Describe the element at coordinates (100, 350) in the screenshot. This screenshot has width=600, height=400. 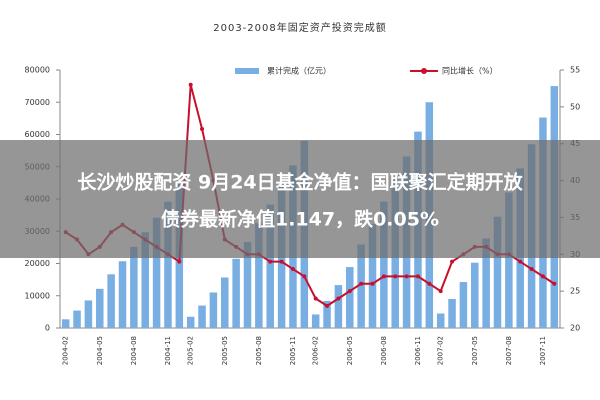
I see `x-tick-label: 2004-05` at that location.